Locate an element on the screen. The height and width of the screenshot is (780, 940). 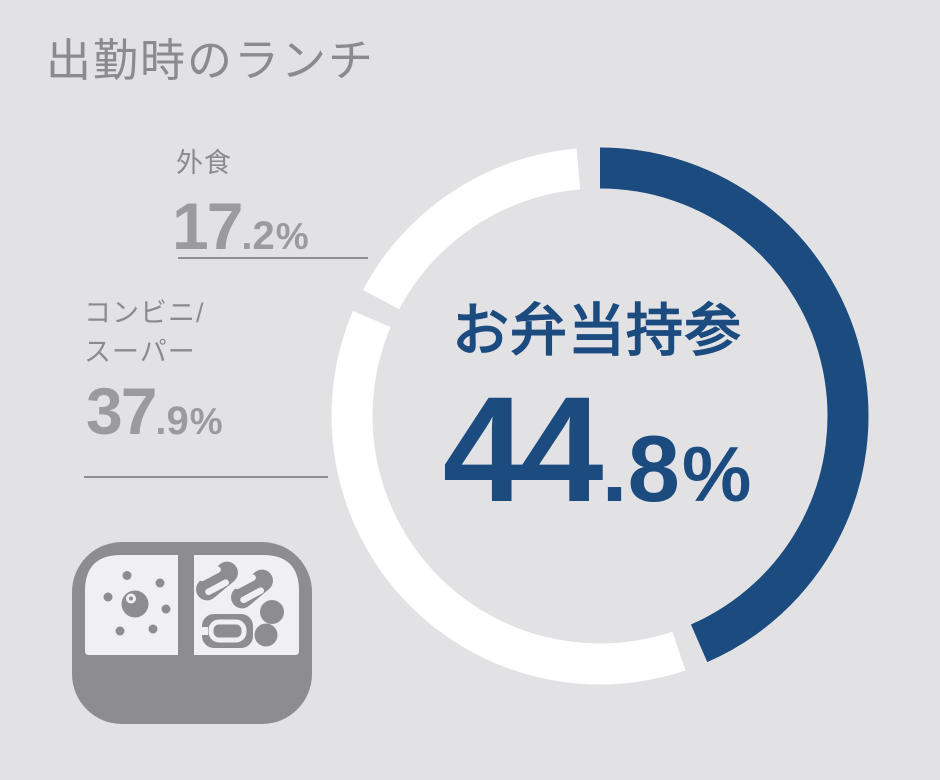
legend-value: 17.2% is located at coordinates (240, 226).